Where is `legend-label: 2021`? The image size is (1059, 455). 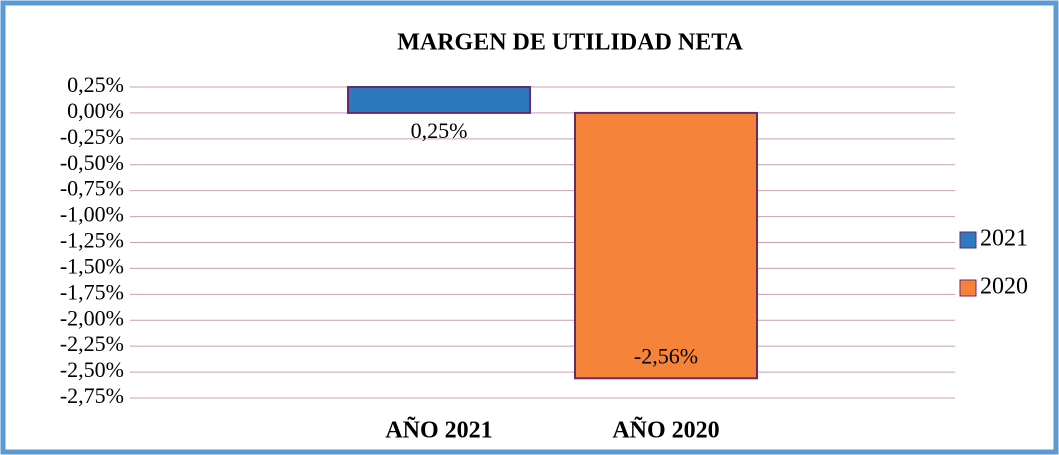
legend-label: 2021 is located at coordinates (1004, 239).